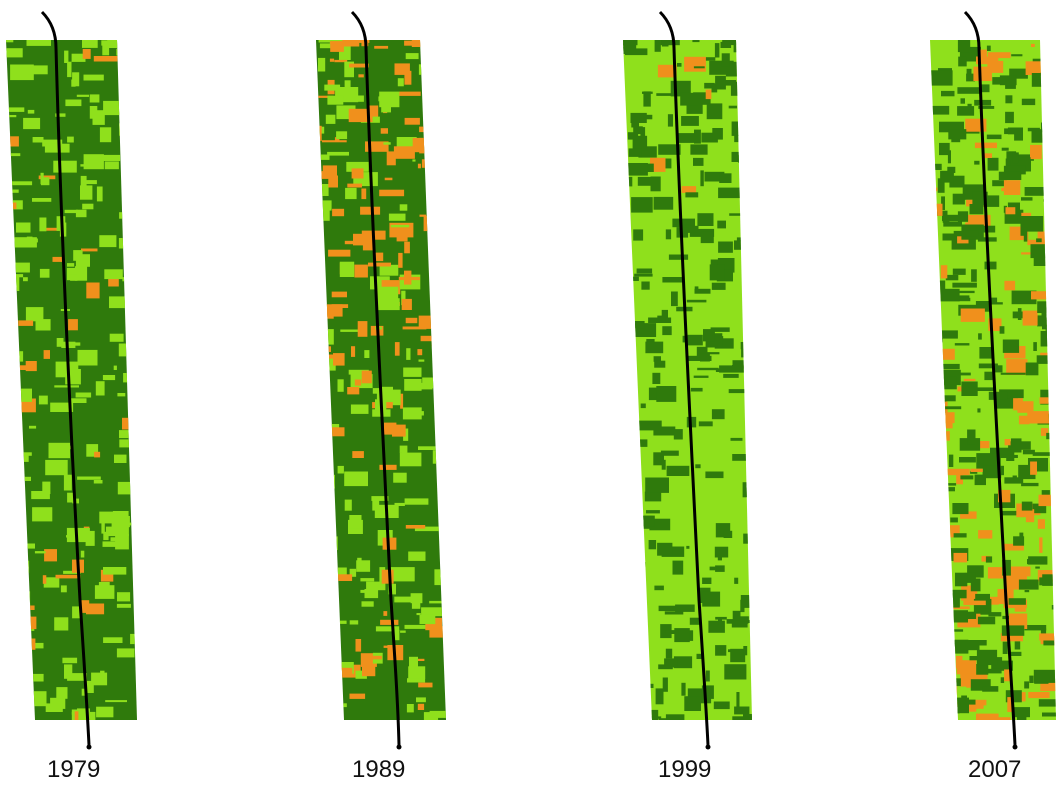 The image size is (1056, 789). What do you see at coordinates (74, 769) in the screenshot?
I see `year-label-1979: 1979` at bounding box center [74, 769].